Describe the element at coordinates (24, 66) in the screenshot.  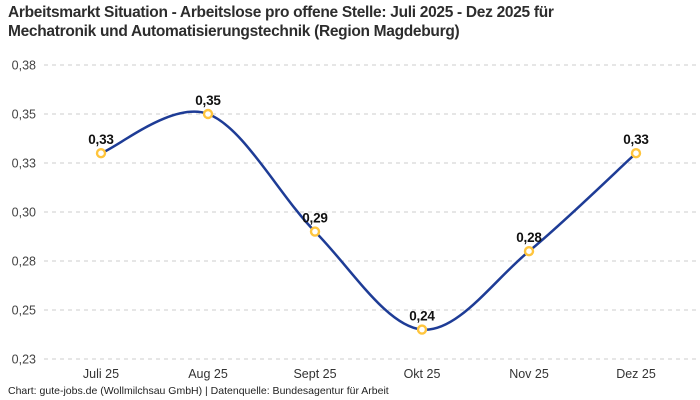
I see `y-axis-tick-label: 0,38` at that location.